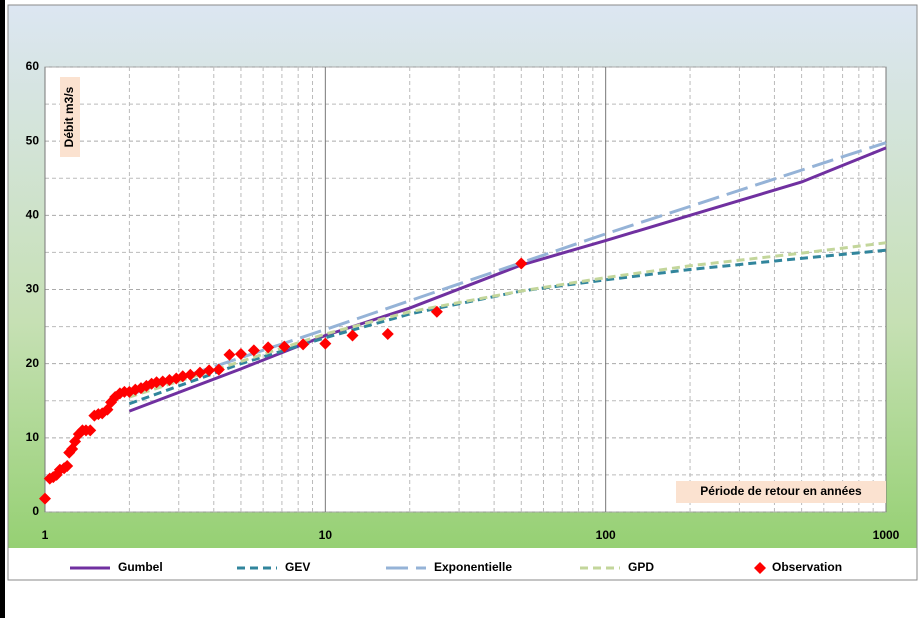 This screenshot has width=922, height=618. What do you see at coordinates (33, 289) in the screenshot?
I see `y-tick-label: 30` at bounding box center [33, 289].